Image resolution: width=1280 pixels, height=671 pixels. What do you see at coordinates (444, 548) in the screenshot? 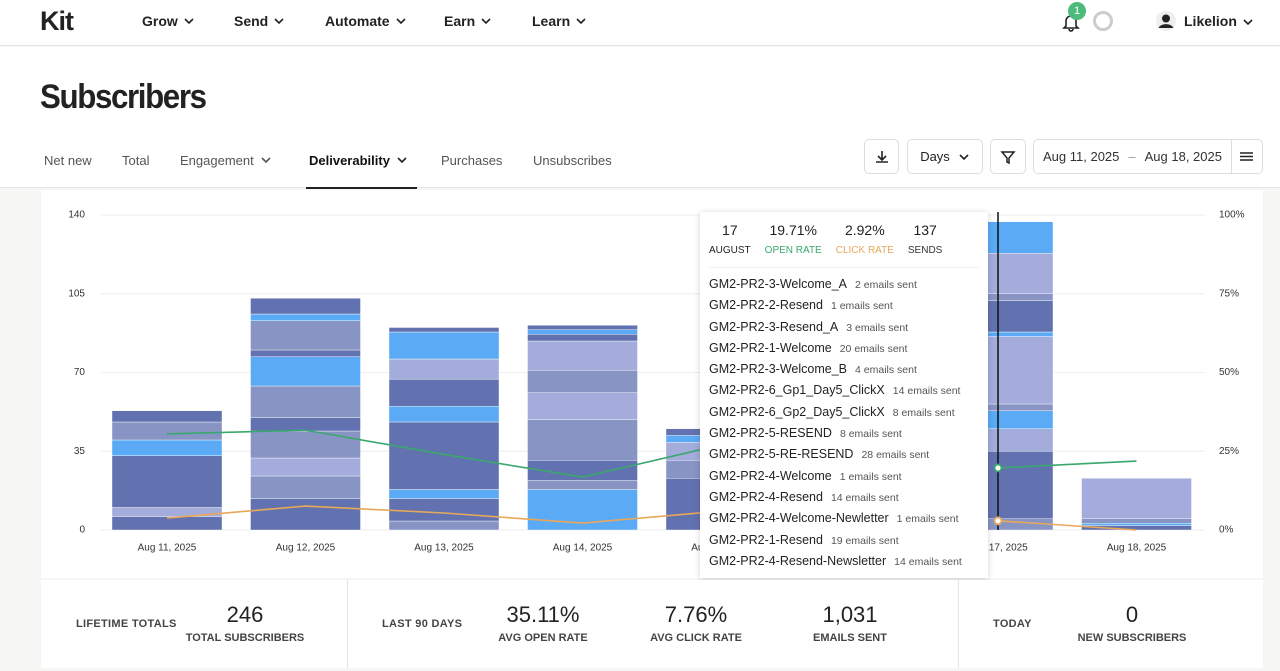
I see `x-tick-label: Aug 13, 2025` at bounding box center [444, 548].